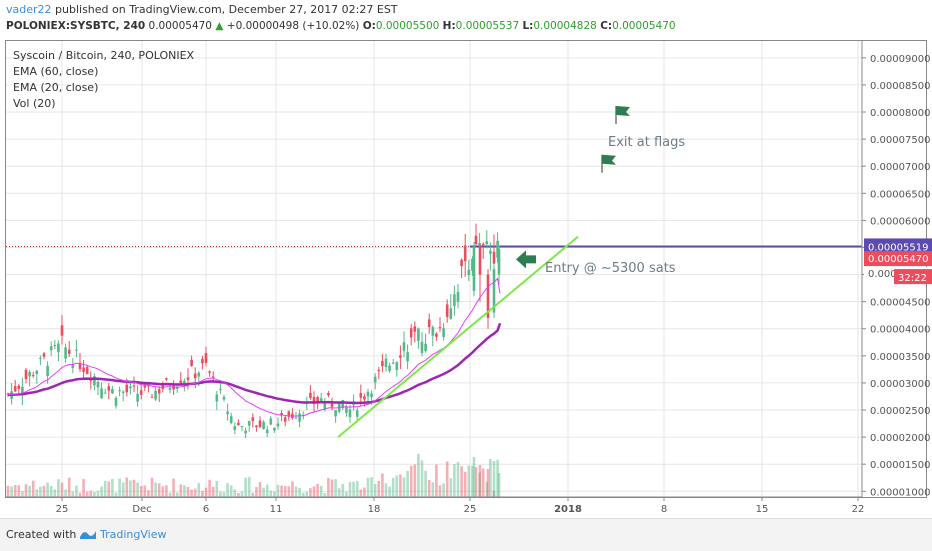 This screenshot has width=932, height=551. Describe the element at coordinates (664, 509) in the screenshot. I see `time-tick-label: 8` at that location.